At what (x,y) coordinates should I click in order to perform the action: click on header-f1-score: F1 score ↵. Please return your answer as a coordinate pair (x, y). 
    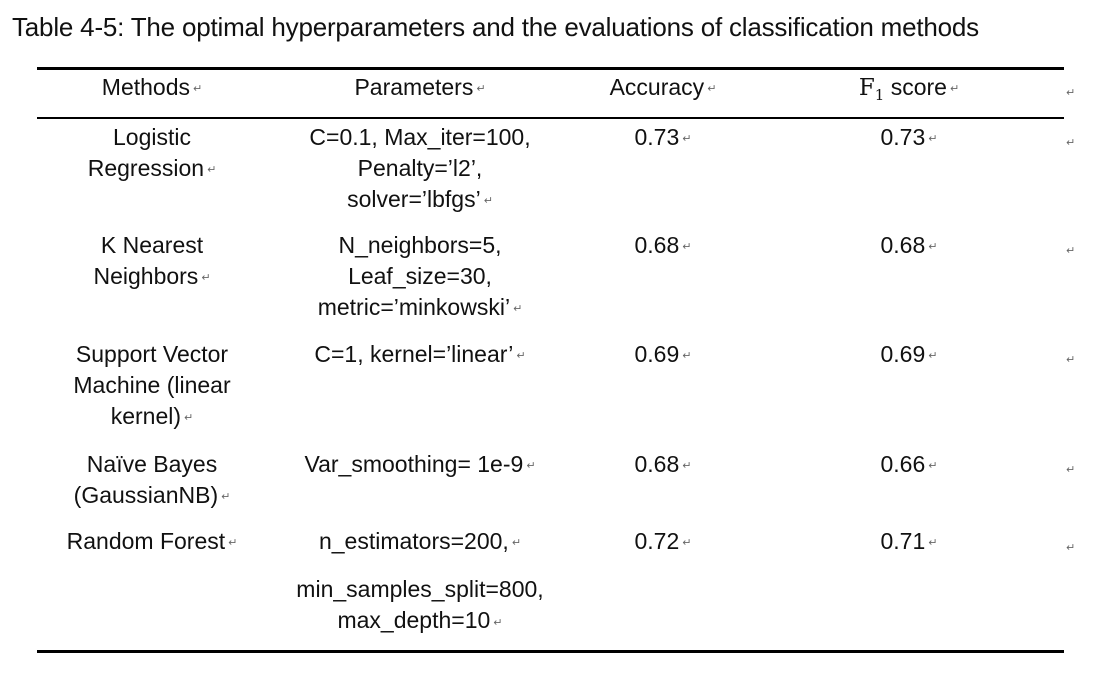
    Looking at the image, I should click on (909, 89).